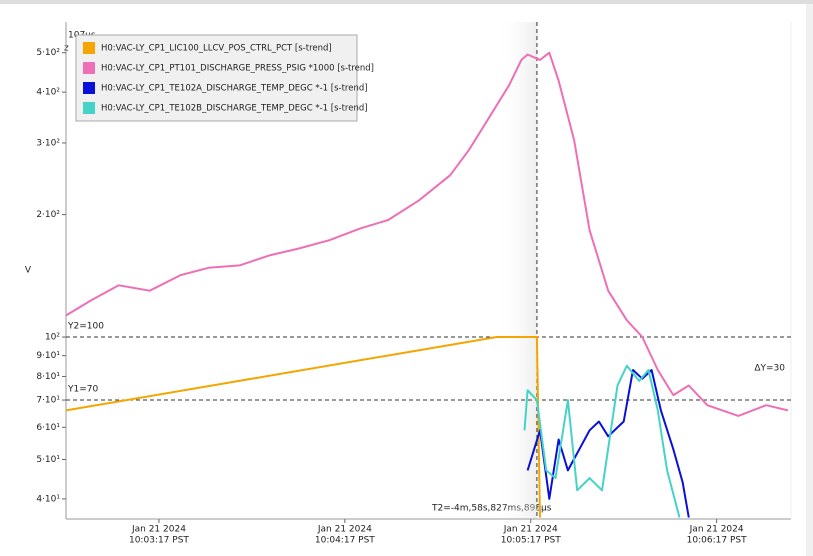 This screenshot has width=813, height=556. Describe the element at coordinates (531, 541) in the screenshot. I see `x-tick-label: 10:05:17 PST` at that location.